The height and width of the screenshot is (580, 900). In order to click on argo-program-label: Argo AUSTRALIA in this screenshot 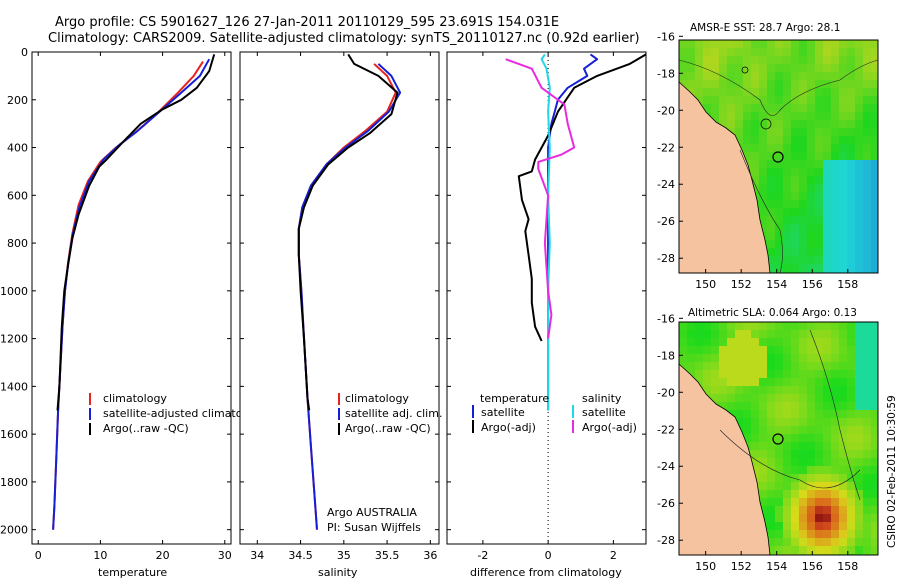, I will do `click(372, 512)`.